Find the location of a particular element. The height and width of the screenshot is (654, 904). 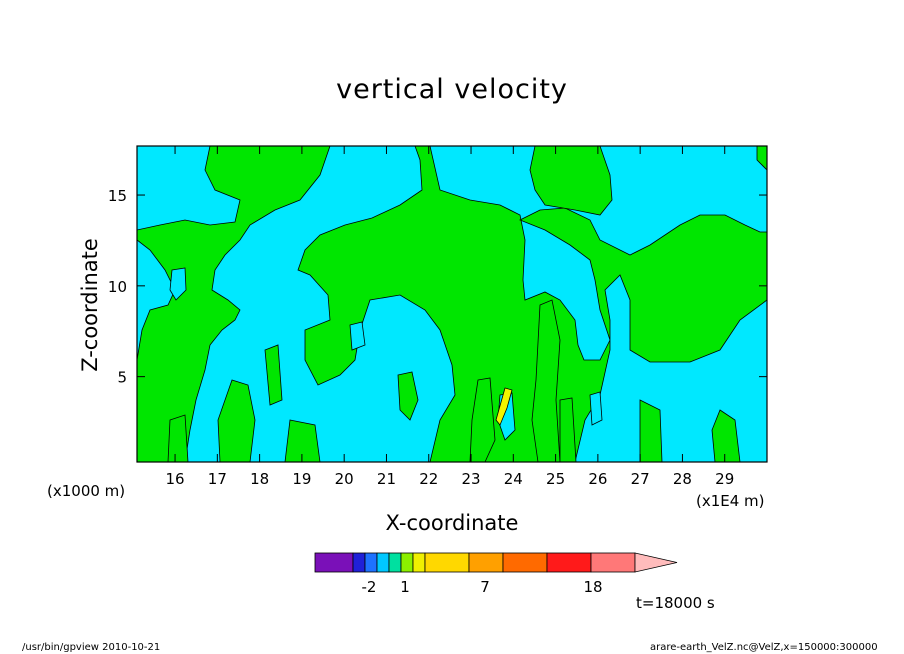

x-unit-right: (x1E4 m) is located at coordinates (730, 501).